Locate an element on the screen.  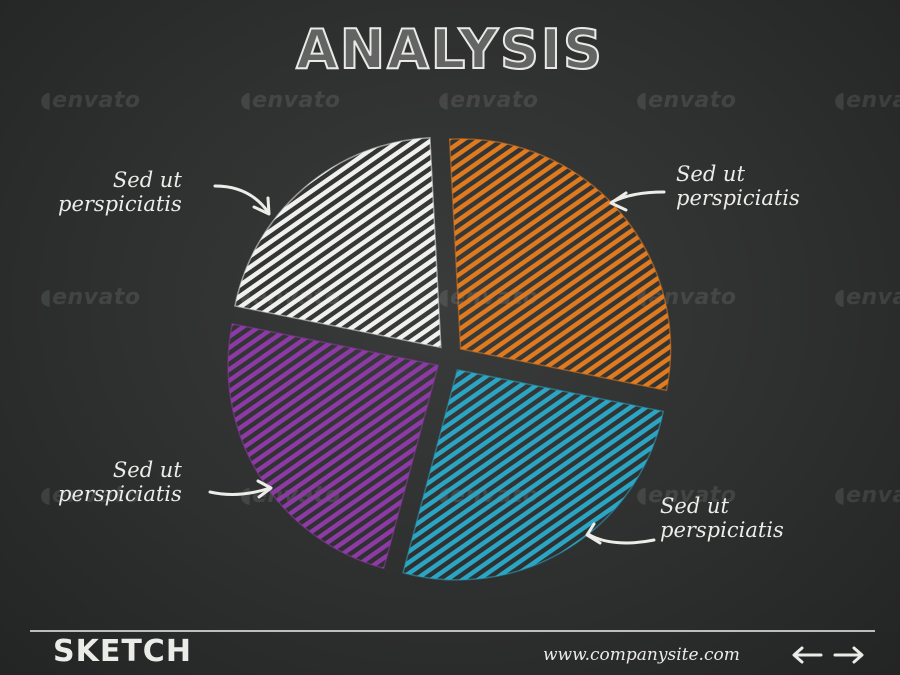
arrow-right-icon is located at coordinates (849, 655).